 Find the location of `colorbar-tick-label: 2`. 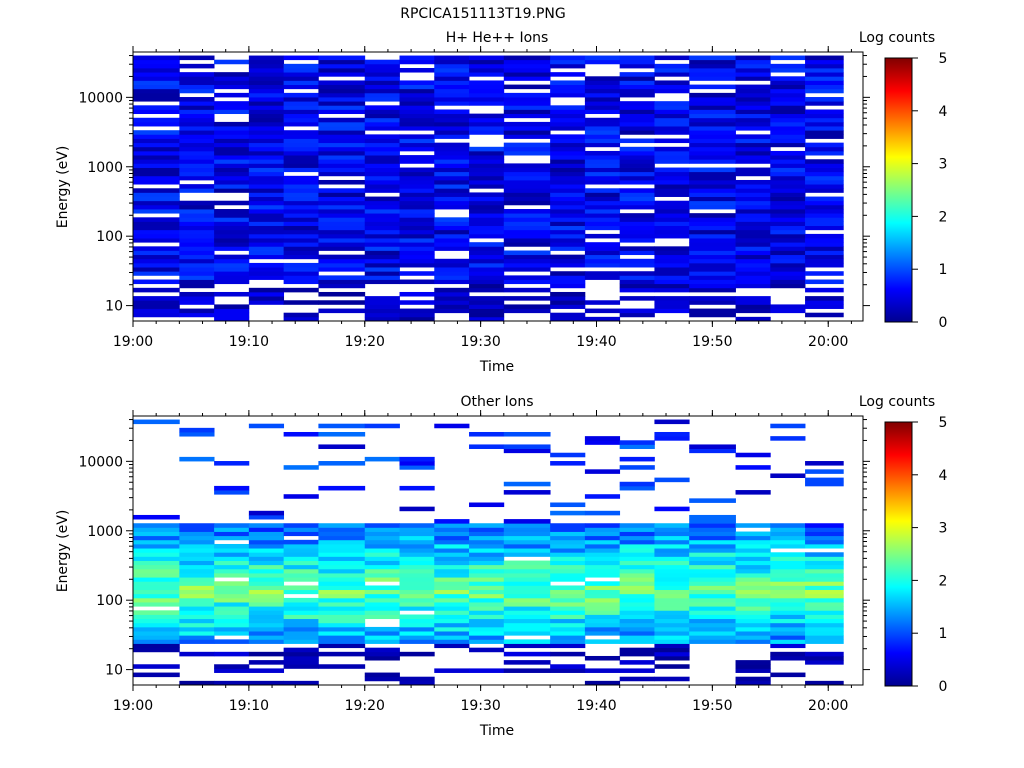

colorbar-tick-label: 2 is located at coordinates (943, 217).